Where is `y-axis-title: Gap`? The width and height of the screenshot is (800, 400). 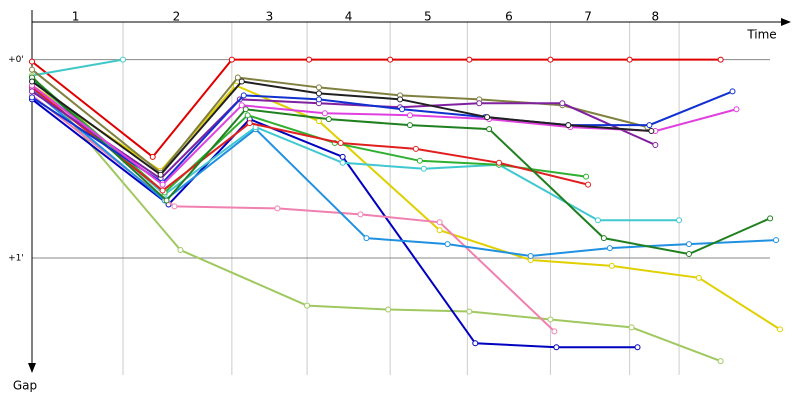 y-axis-title: Gap is located at coordinates (25, 386).